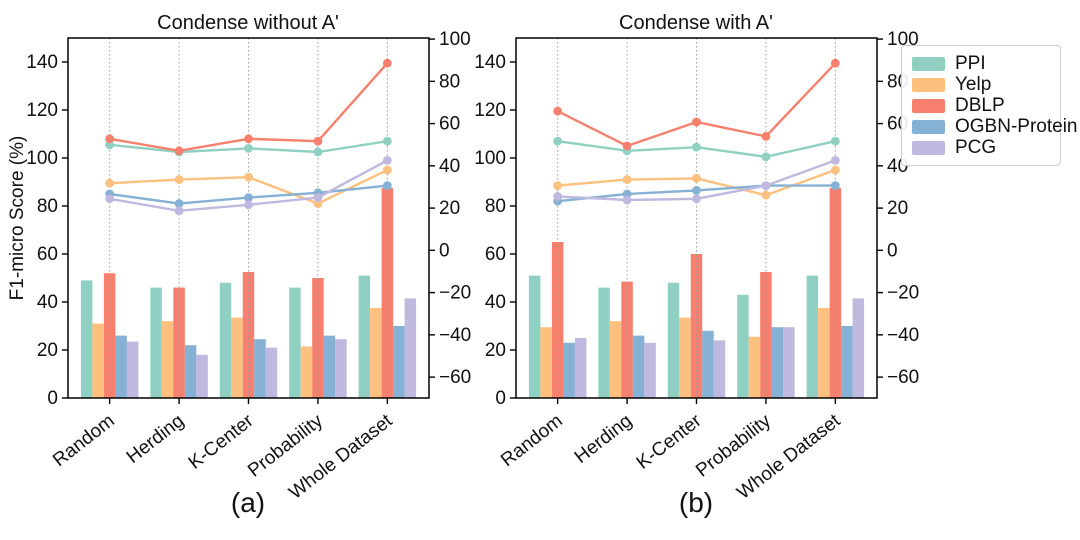  What do you see at coordinates (696, 104) in the screenshot?
I see `line-DBLP` at bounding box center [696, 104].